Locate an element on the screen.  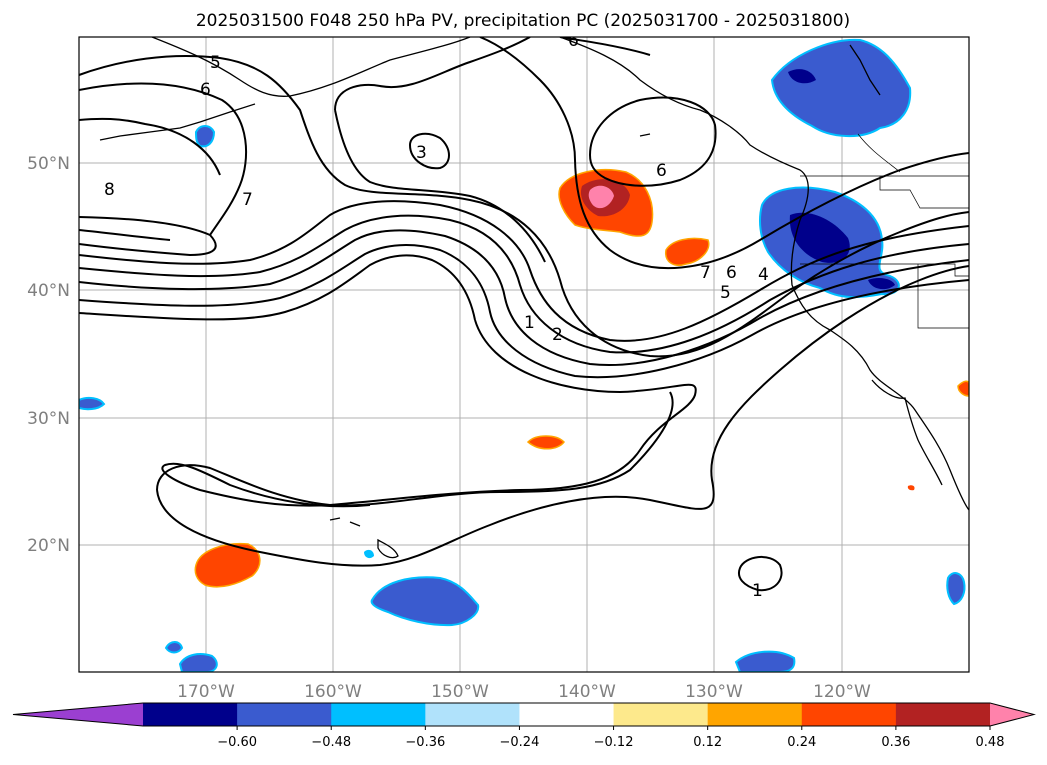
colorbar-extension-high is located at coordinates (1012, 714).